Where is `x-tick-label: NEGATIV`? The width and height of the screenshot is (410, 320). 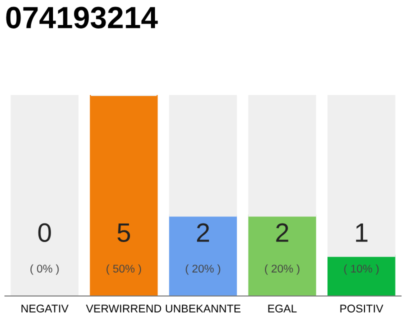 x-tick-label: NEGATIV is located at coordinates (45, 308).